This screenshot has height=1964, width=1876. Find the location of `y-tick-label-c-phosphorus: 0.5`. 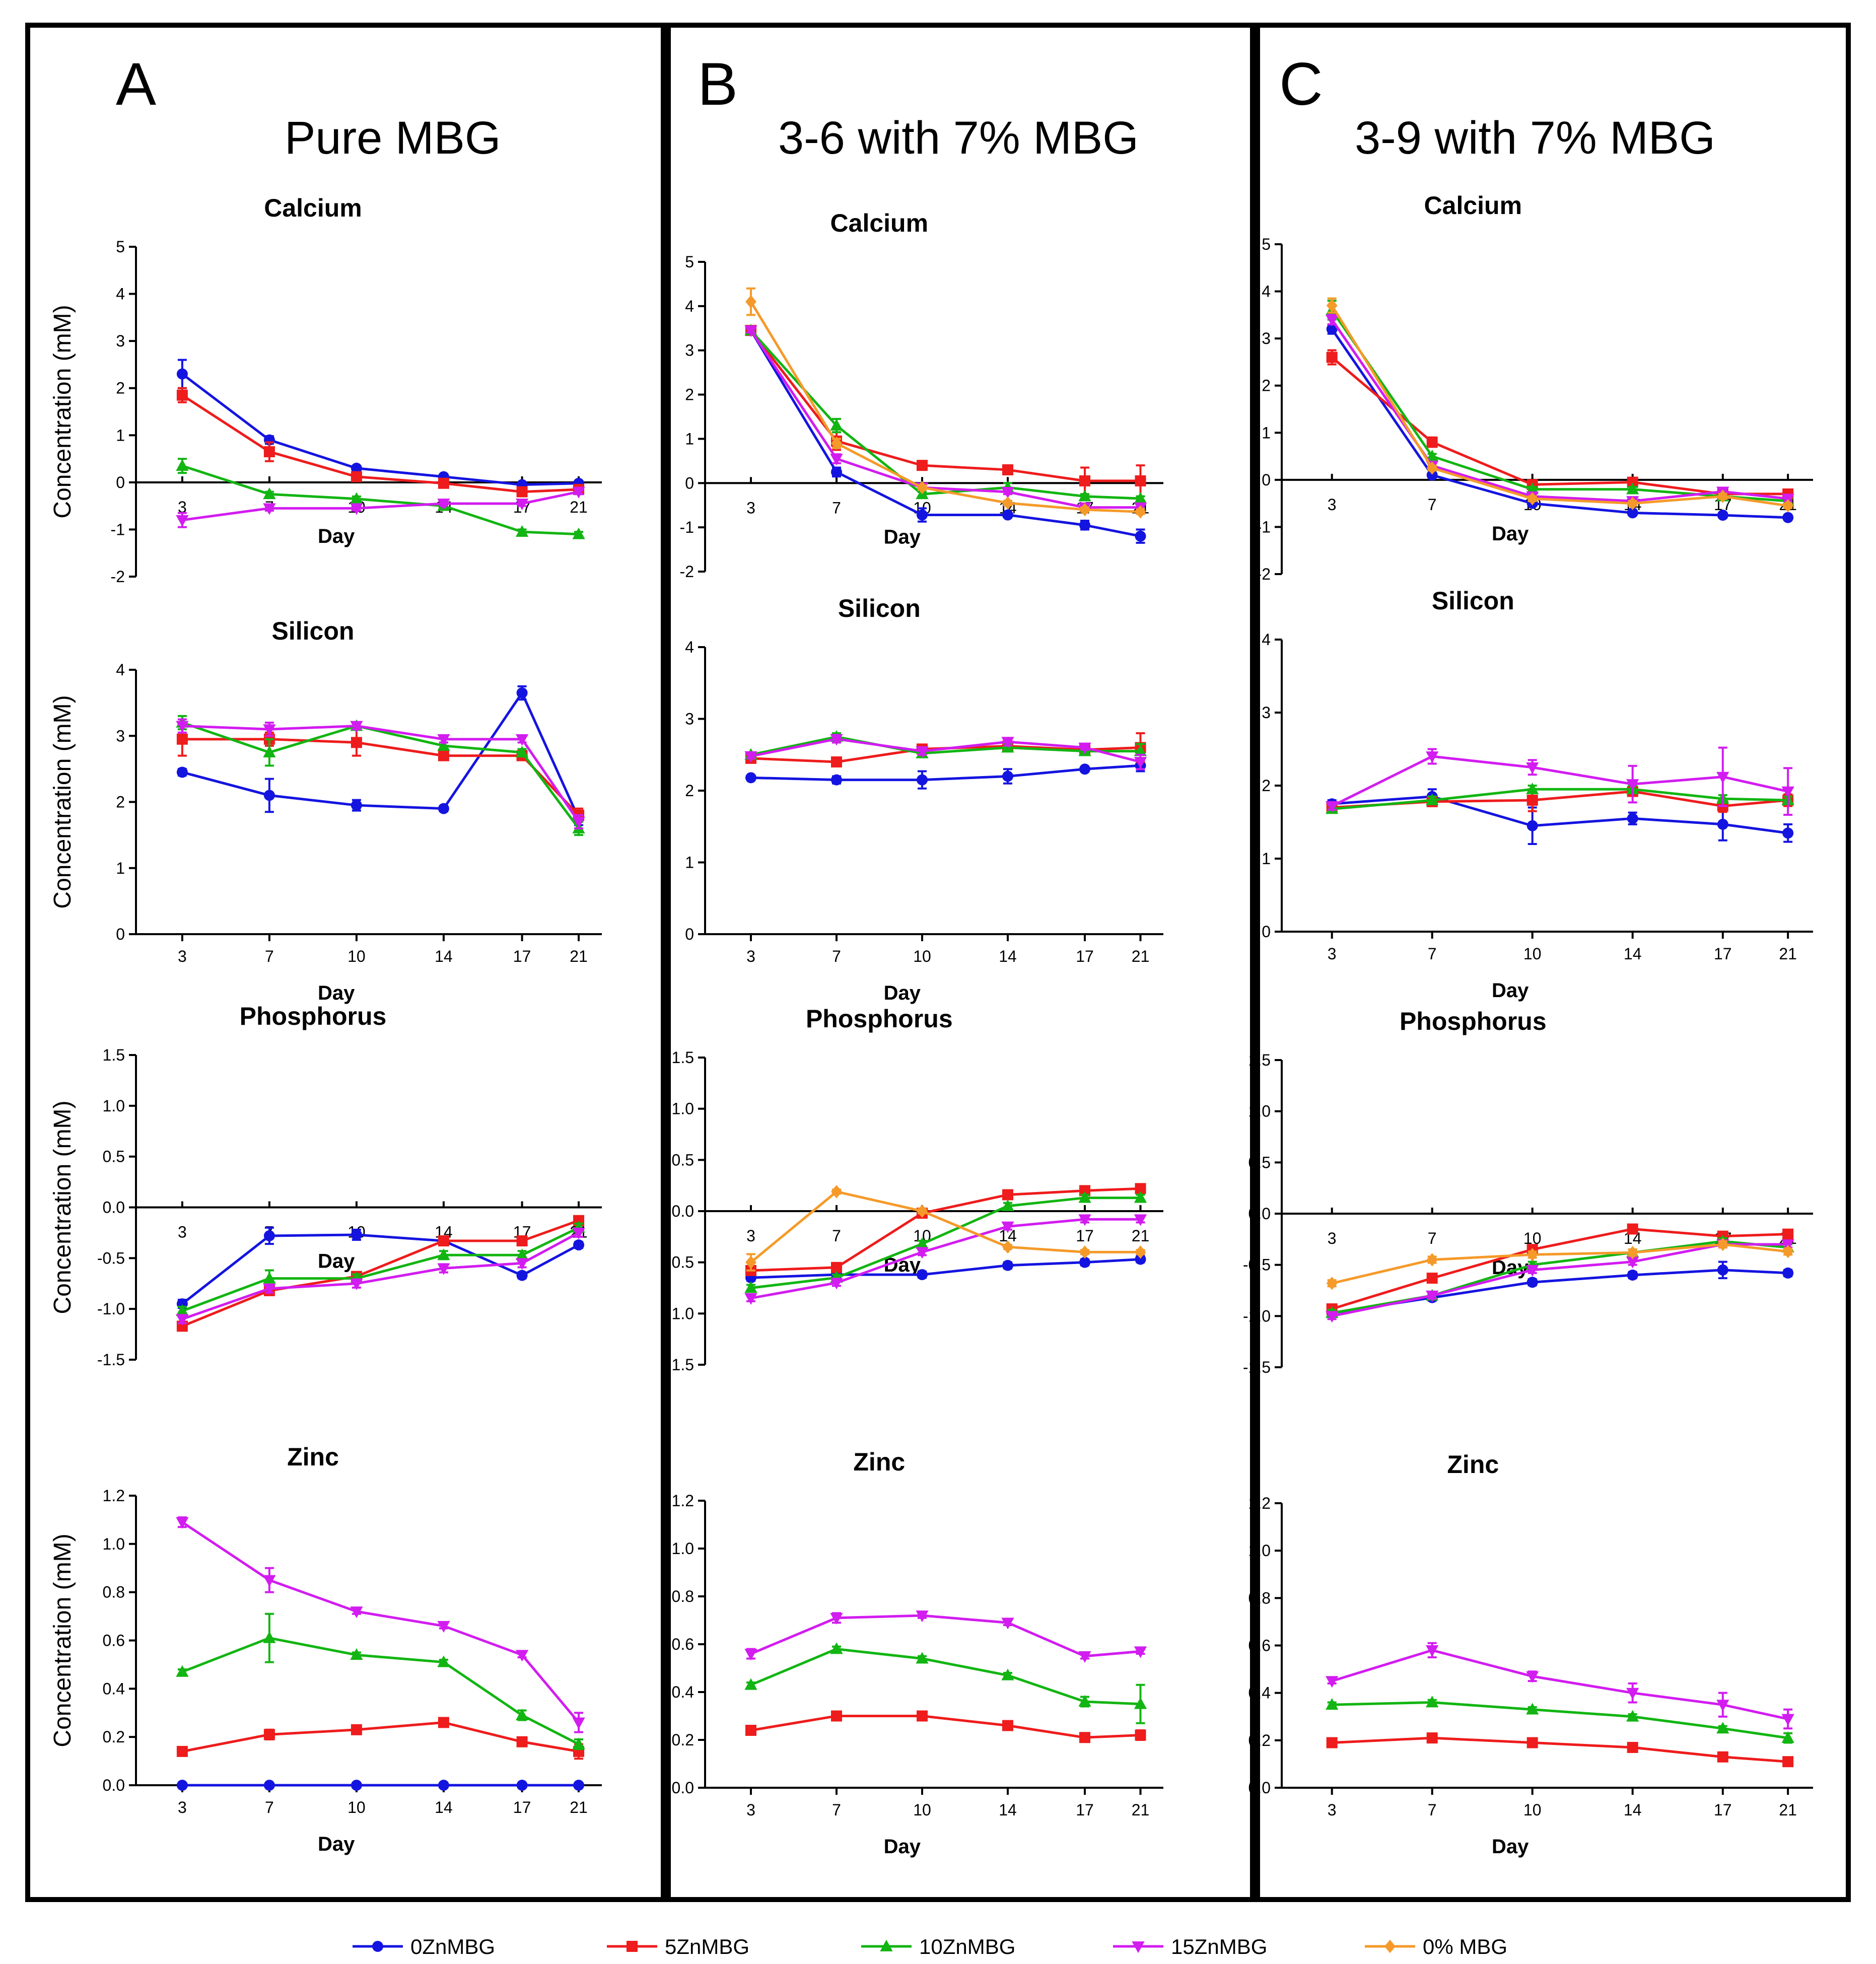

y-tick-label-c-phosphorus: 0.5 is located at coordinates (1259, 1162).